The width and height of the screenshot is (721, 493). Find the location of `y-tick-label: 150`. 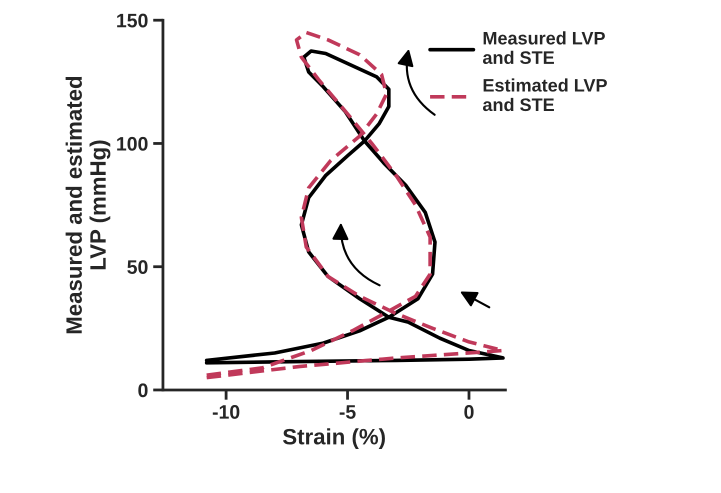

y-tick-label: 150 is located at coordinates (132, 21).